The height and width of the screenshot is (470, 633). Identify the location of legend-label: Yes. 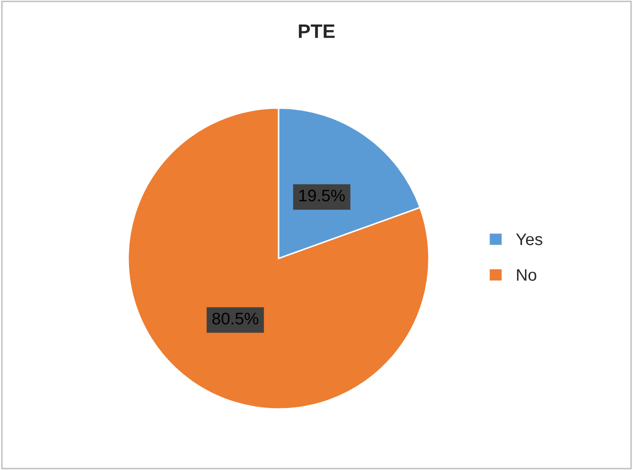
(529, 240).